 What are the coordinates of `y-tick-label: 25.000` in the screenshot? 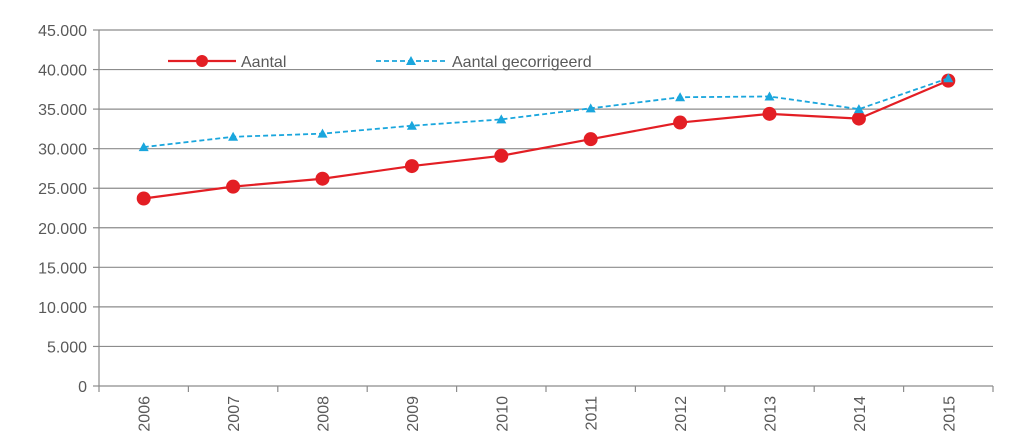 It's located at (62, 189).